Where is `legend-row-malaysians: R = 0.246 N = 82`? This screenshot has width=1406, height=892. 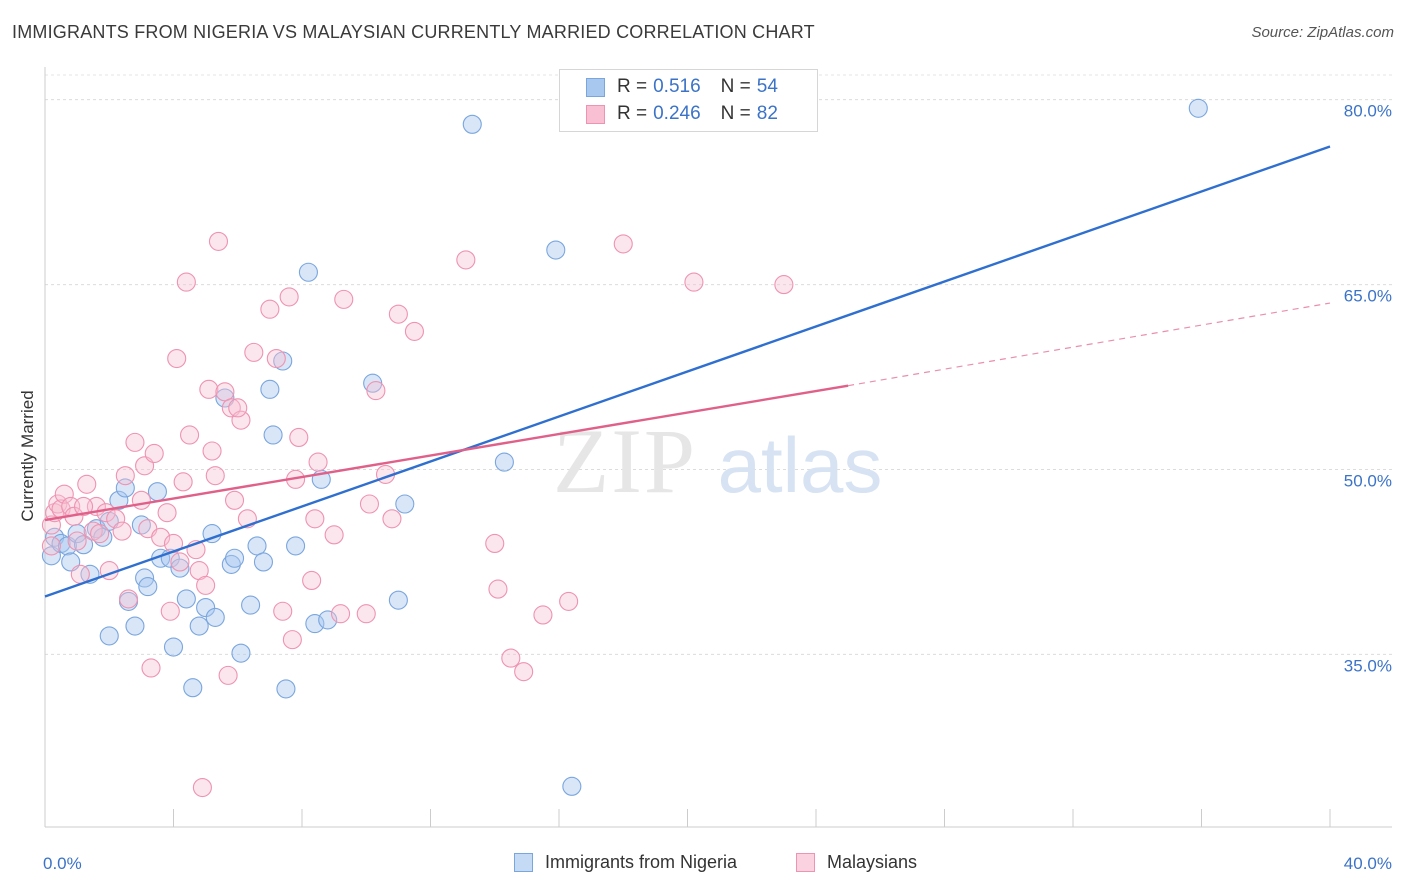
legend-row-malaysians: R = 0.246 N = 82 is located at coordinates (682, 114).